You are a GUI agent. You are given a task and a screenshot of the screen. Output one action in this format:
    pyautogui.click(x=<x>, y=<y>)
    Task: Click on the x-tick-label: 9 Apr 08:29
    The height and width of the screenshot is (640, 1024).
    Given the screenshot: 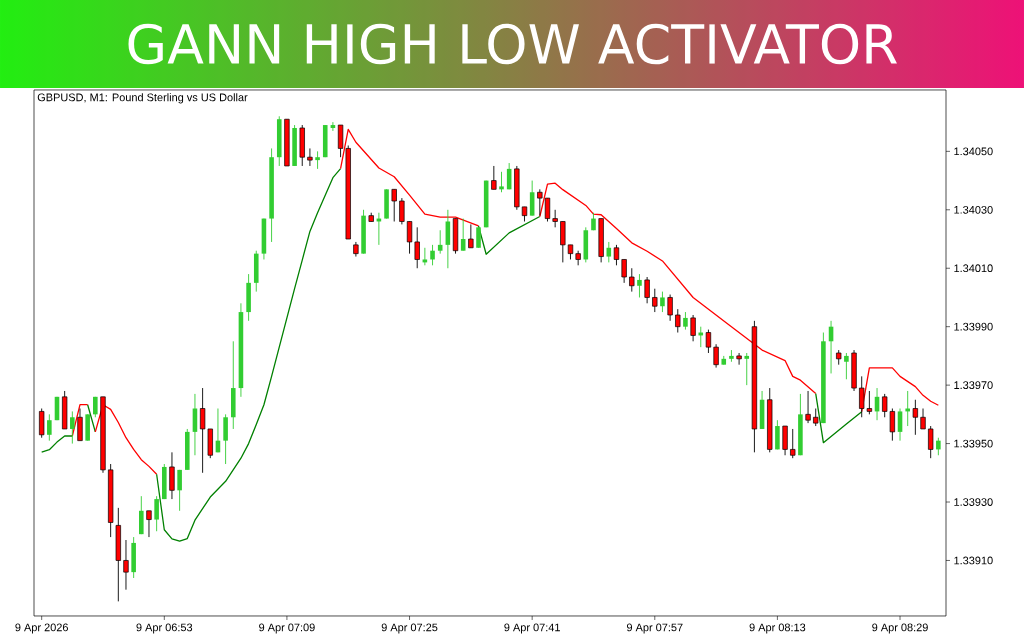 What is the action you would take?
    pyautogui.click(x=900, y=628)
    